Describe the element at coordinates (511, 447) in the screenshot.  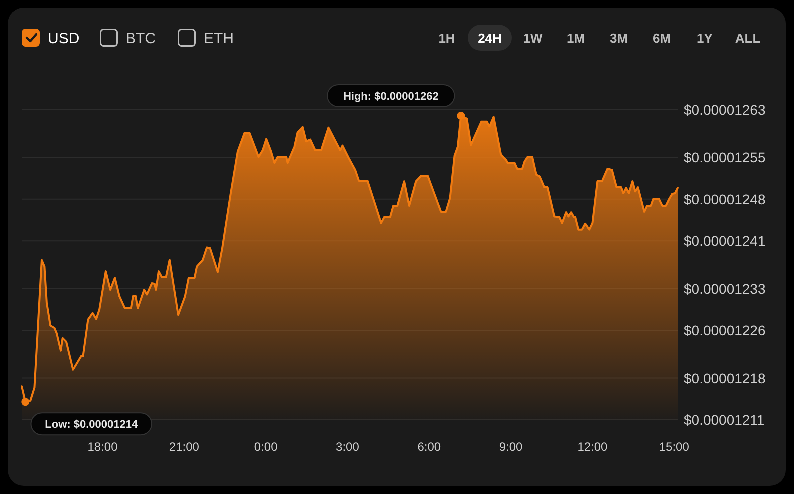
I see `x-tick-label: 9:00` at that location.